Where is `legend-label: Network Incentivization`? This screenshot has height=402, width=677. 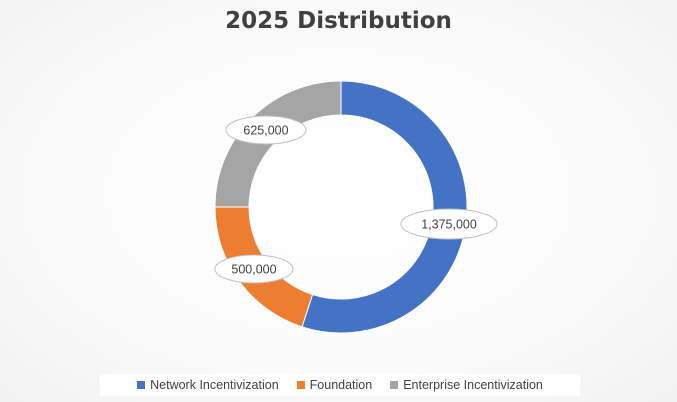 legend-label: Network Incentivization is located at coordinates (214, 385).